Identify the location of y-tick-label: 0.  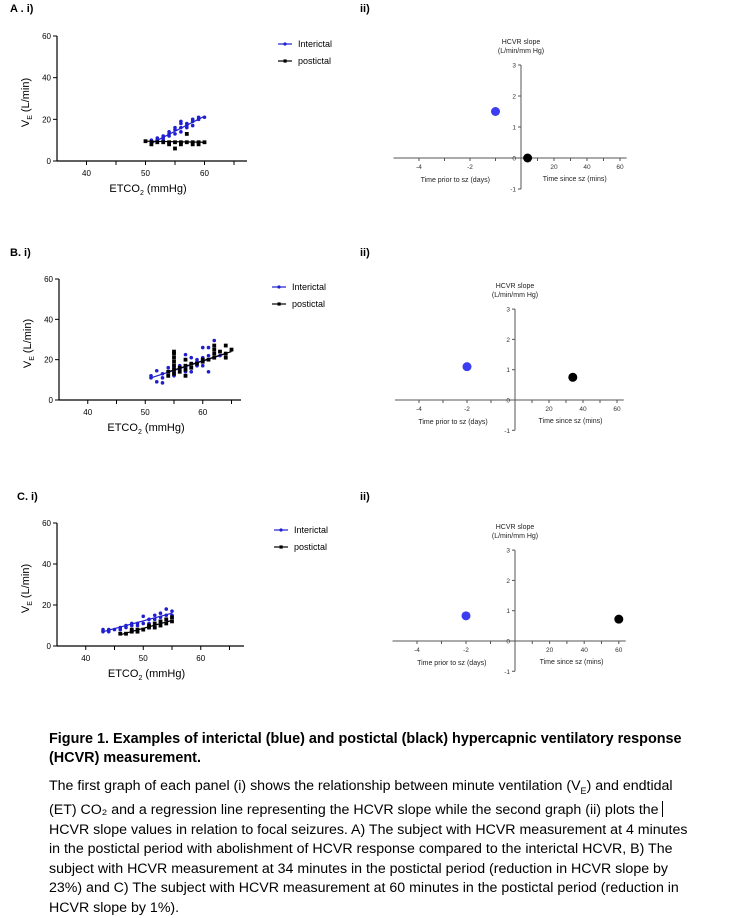
(514, 159).